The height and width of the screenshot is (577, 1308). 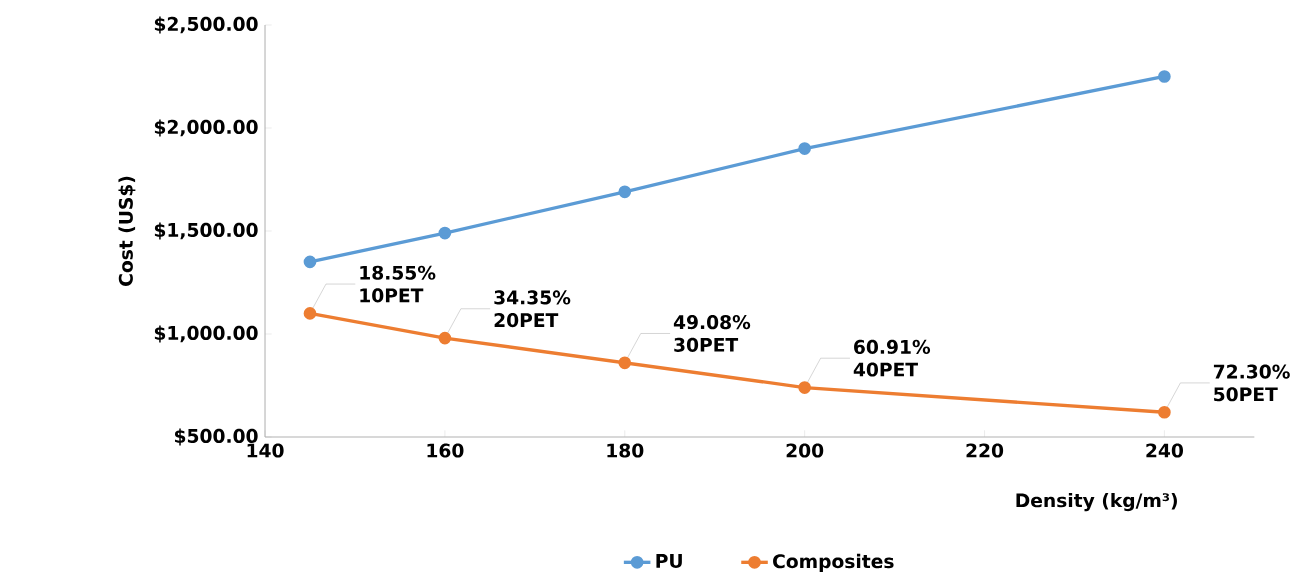 I want to click on y-tick-label: $1,500.00, so click(x=206, y=231).